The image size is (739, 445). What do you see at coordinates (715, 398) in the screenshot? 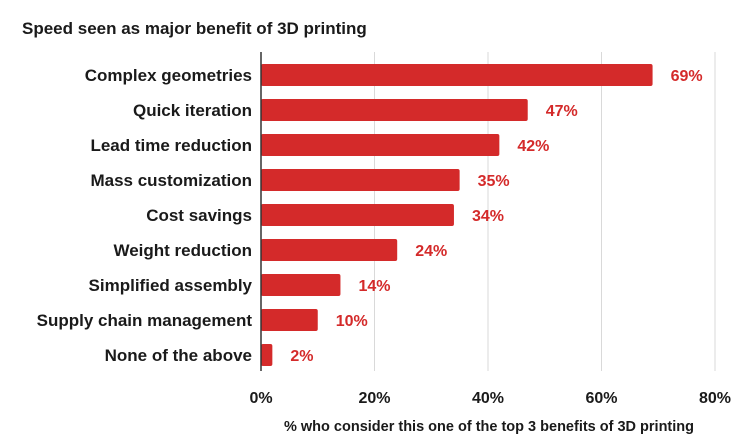
I see `x-tick-label-80: 80%` at bounding box center [715, 398].